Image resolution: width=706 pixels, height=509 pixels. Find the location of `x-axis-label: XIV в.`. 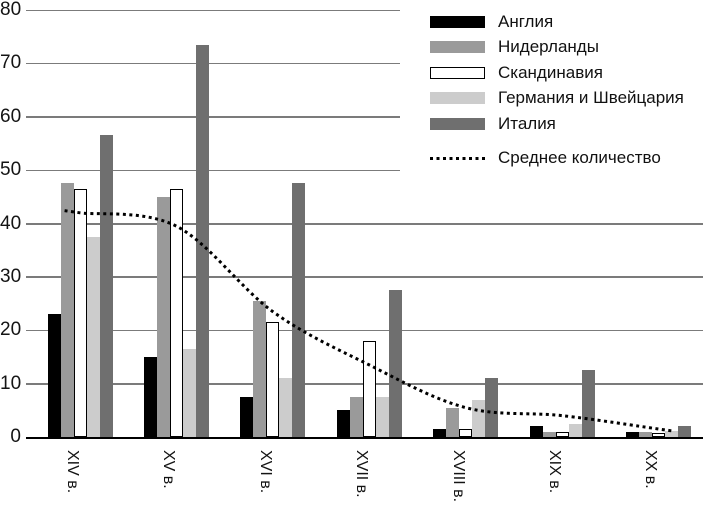

x-axis-label: XIV в. is located at coordinates (72, 472).